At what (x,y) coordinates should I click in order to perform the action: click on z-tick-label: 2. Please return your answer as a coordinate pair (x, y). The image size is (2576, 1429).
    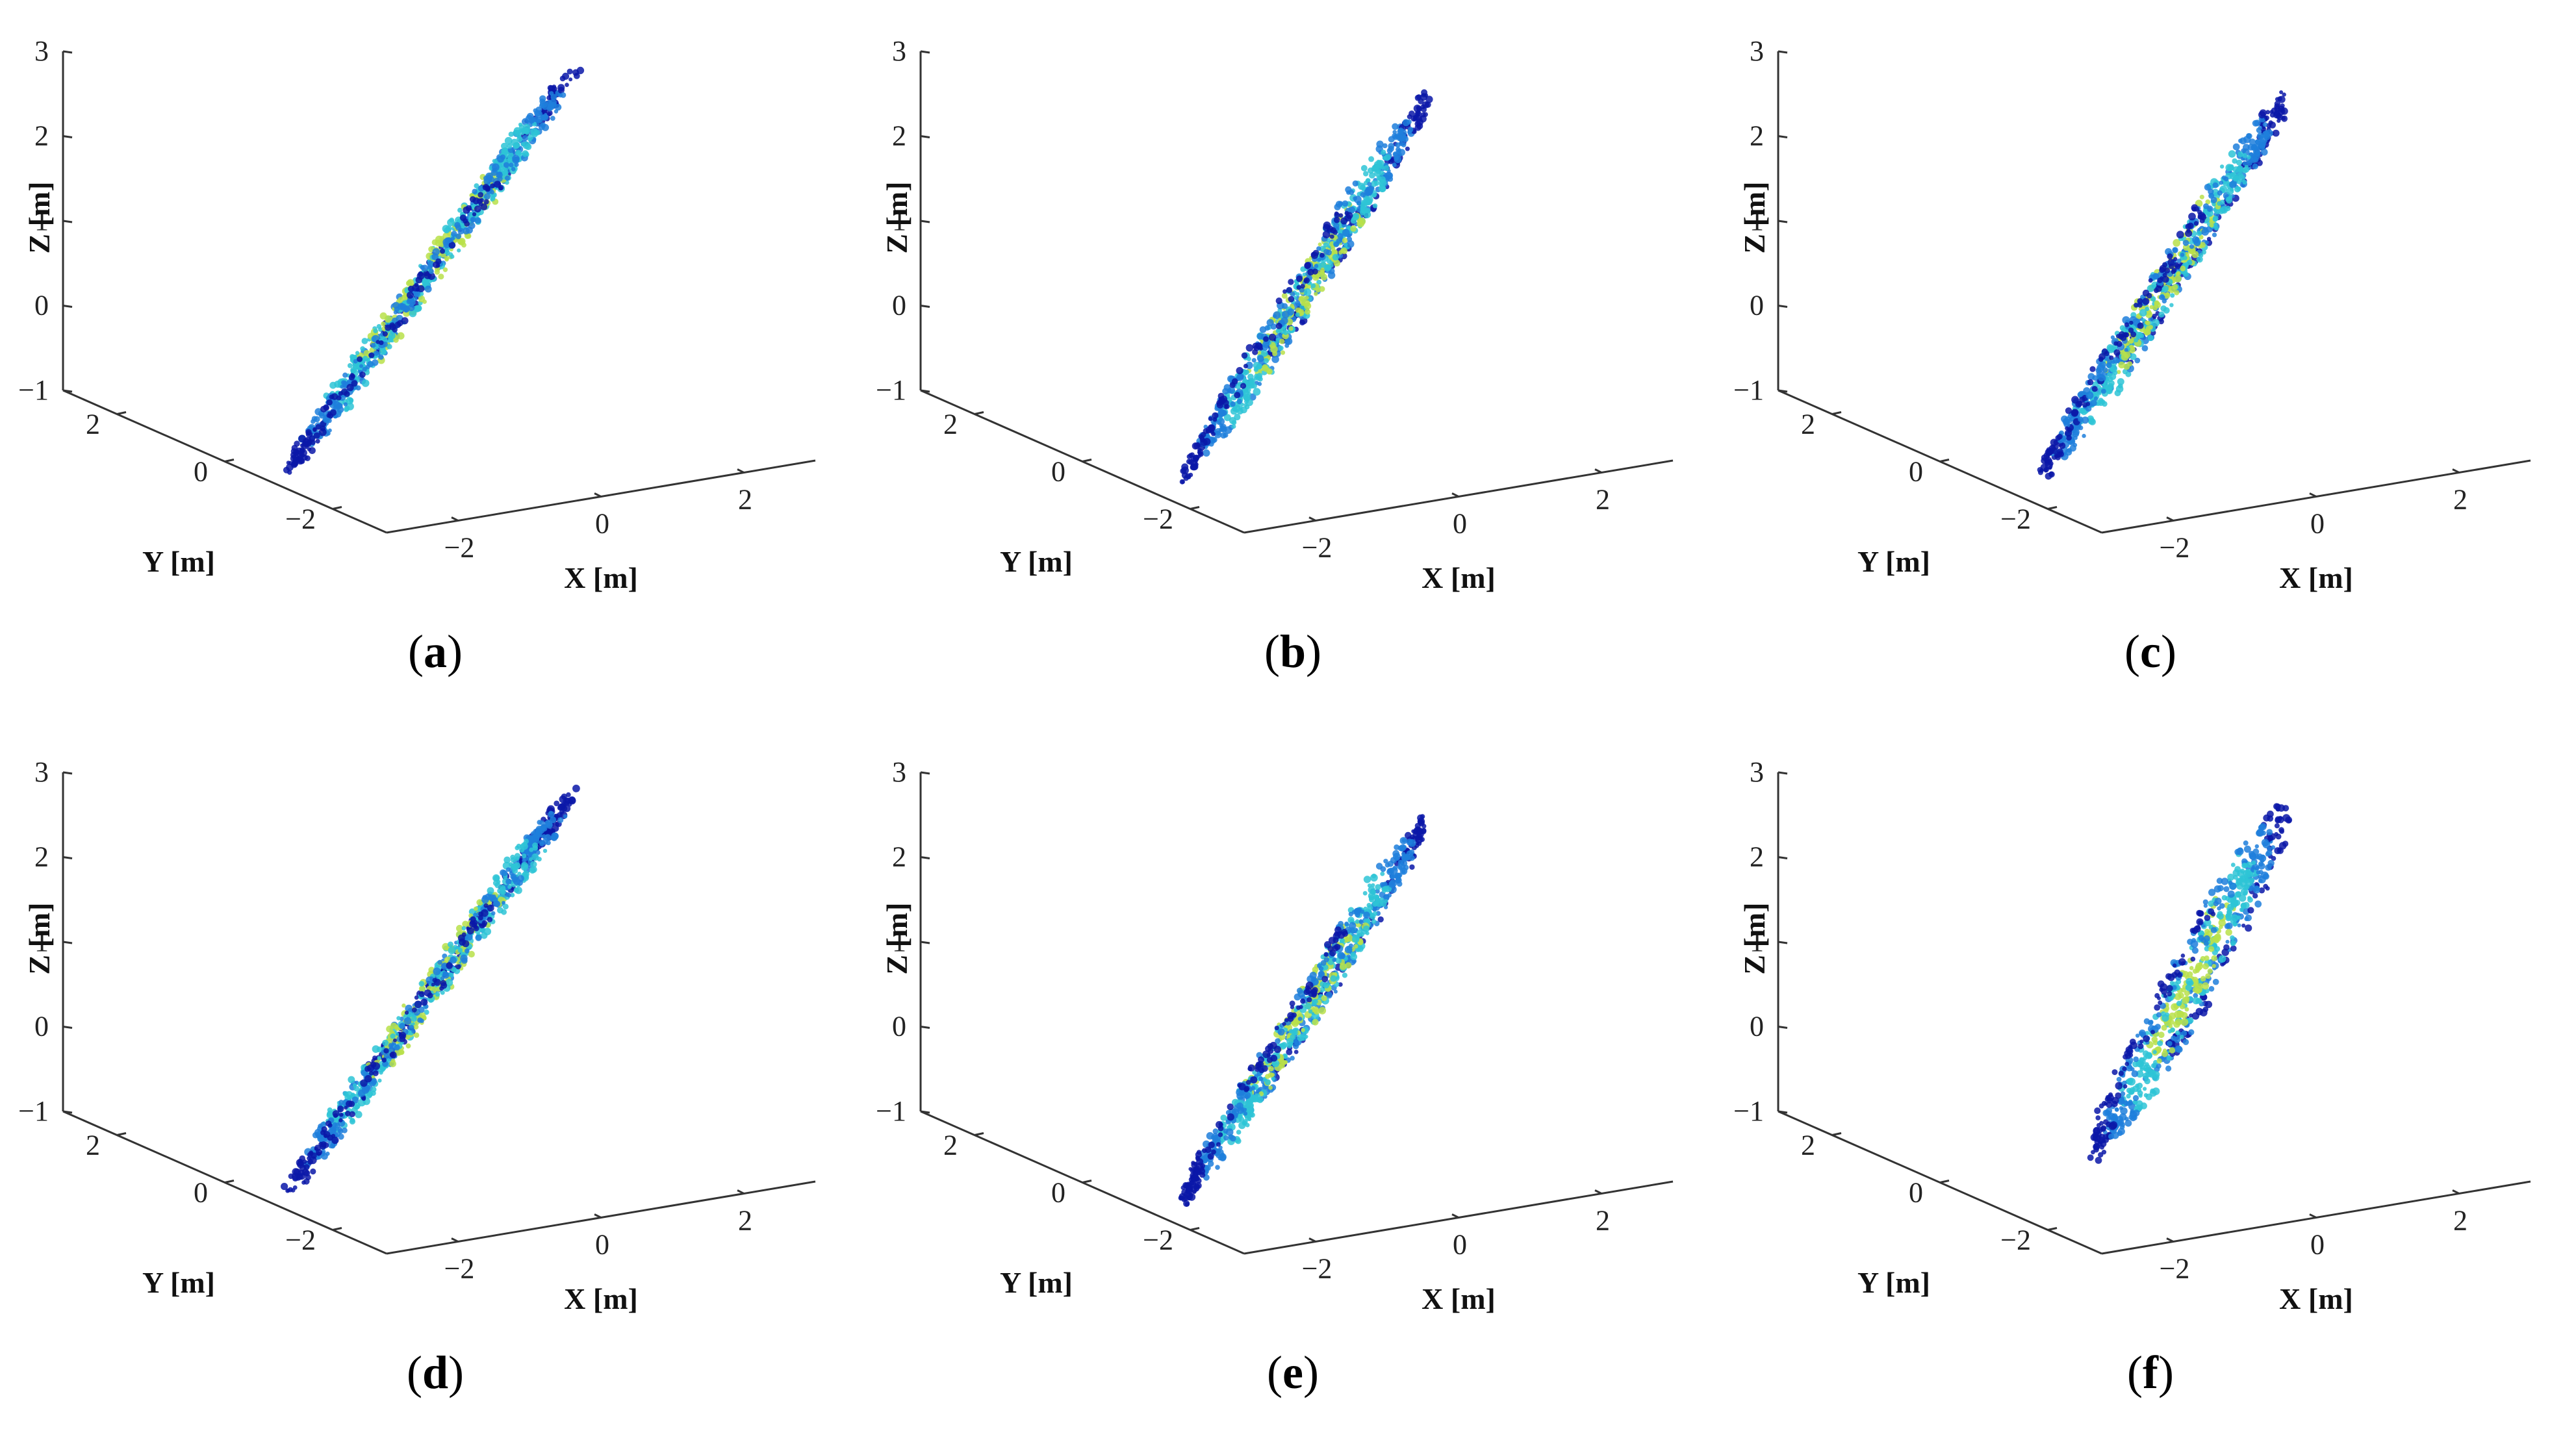
    Looking at the image, I should click on (899, 857).